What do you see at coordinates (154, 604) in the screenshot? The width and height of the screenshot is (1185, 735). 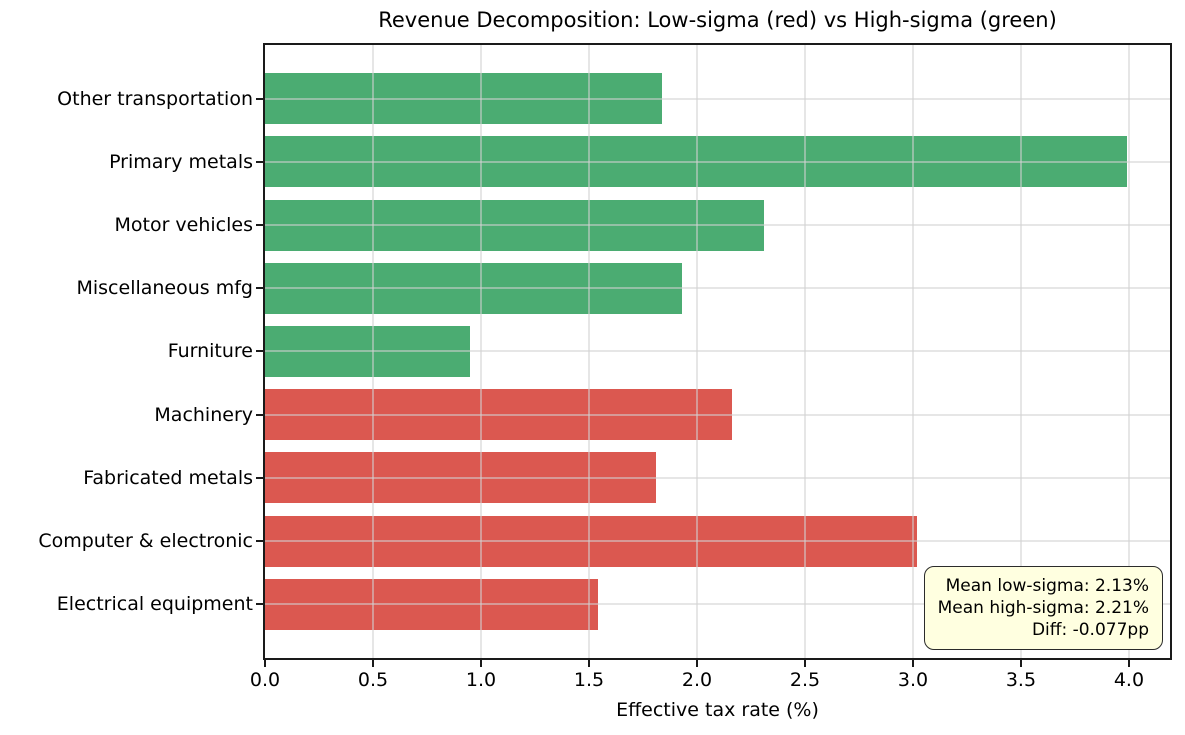 I see `y-tick-label-electrical-equipment: Electrical equipment` at bounding box center [154, 604].